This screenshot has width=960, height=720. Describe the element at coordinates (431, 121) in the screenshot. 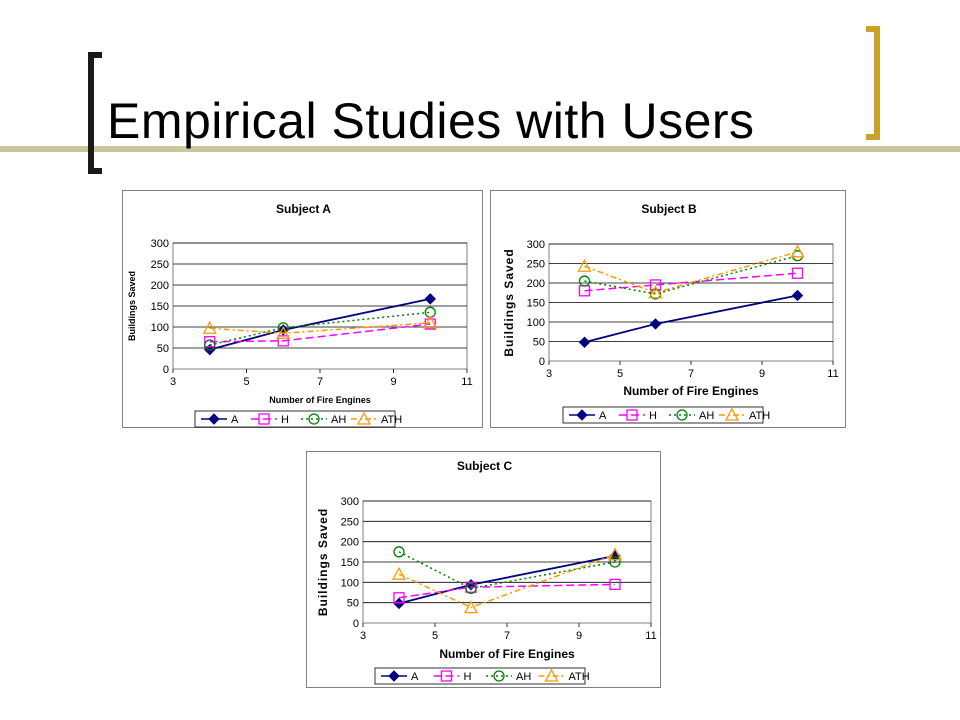

I see `slide-title: Empirical Studies with Users` at that location.